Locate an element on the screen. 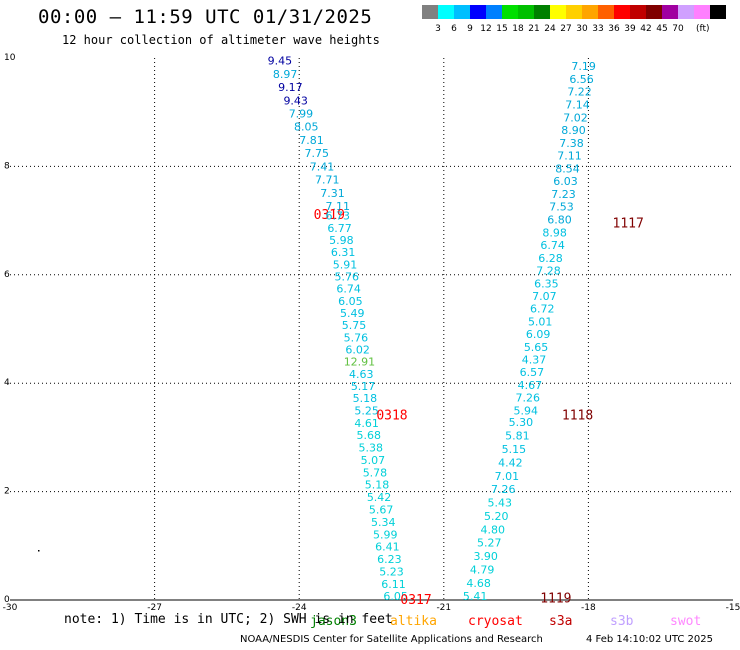 The height and width of the screenshot is (650, 740). color-scale-label: 30 is located at coordinates (582, 29).